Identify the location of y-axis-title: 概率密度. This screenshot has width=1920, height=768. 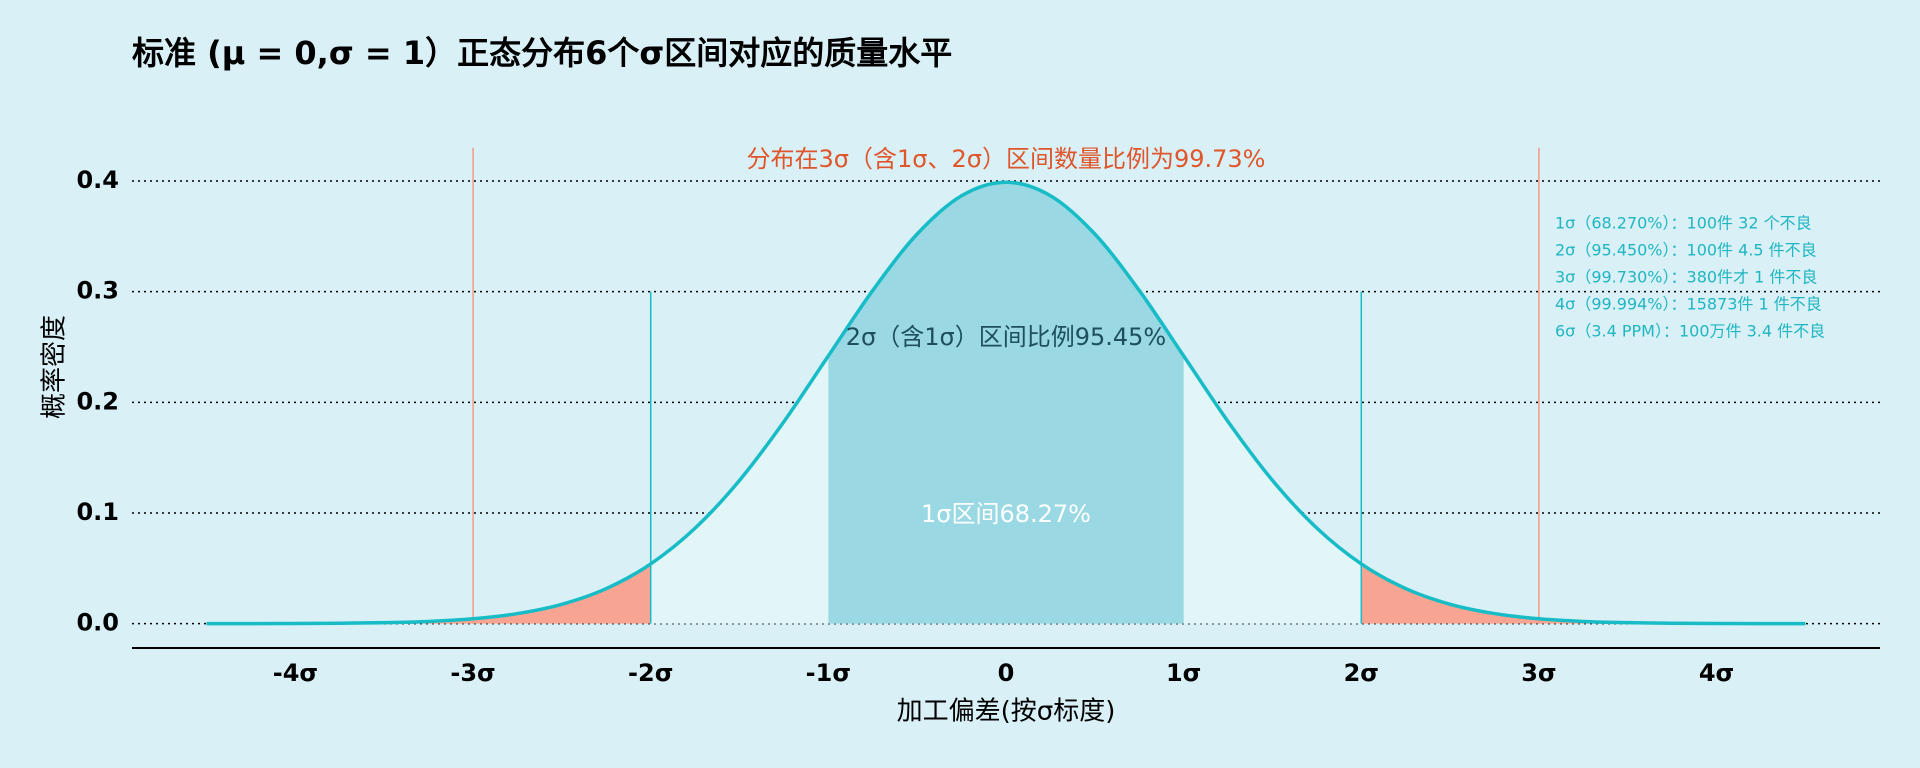
(55, 367).